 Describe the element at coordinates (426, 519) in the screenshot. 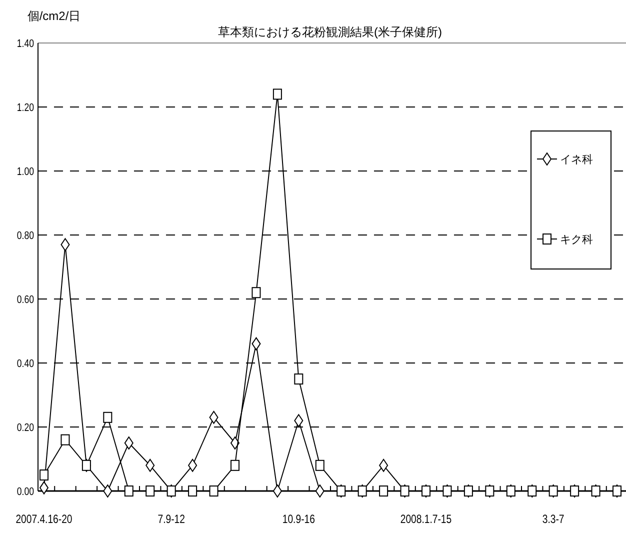

I see `x-tick-label: 2008.1.7-15` at that location.